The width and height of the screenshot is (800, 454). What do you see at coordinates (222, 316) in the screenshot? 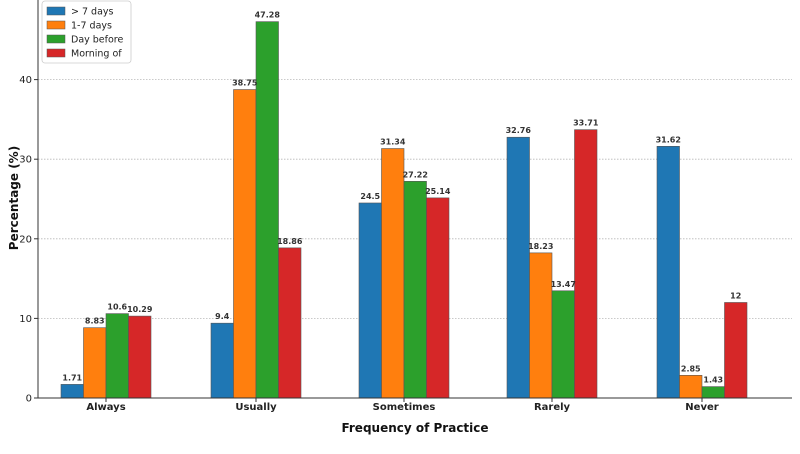
I see `data-label: 9.4` at bounding box center [222, 316].